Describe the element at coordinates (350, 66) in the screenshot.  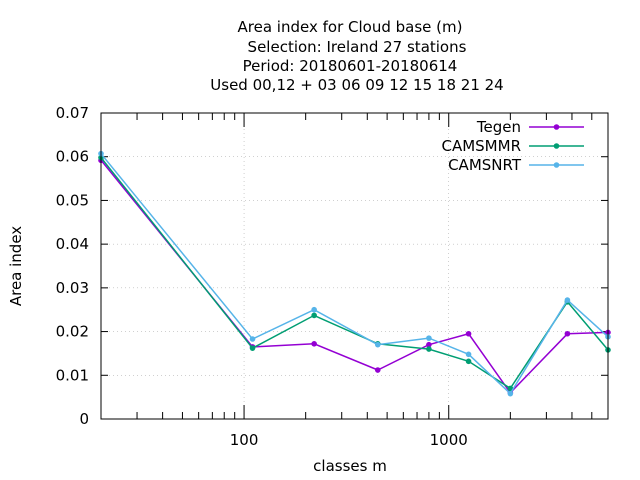
I see `title-line-3: Period: 20180601-20180614` at that location.